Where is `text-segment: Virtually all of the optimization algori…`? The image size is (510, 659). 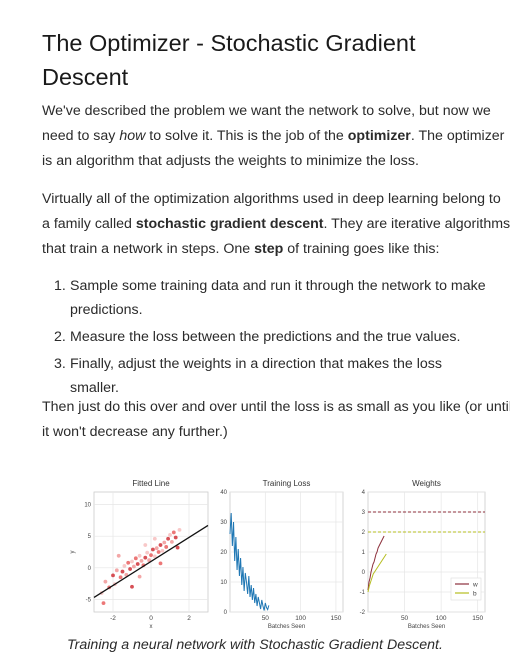 text-segment: Virtually all of the optimization algori… is located at coordinates (271, 211).